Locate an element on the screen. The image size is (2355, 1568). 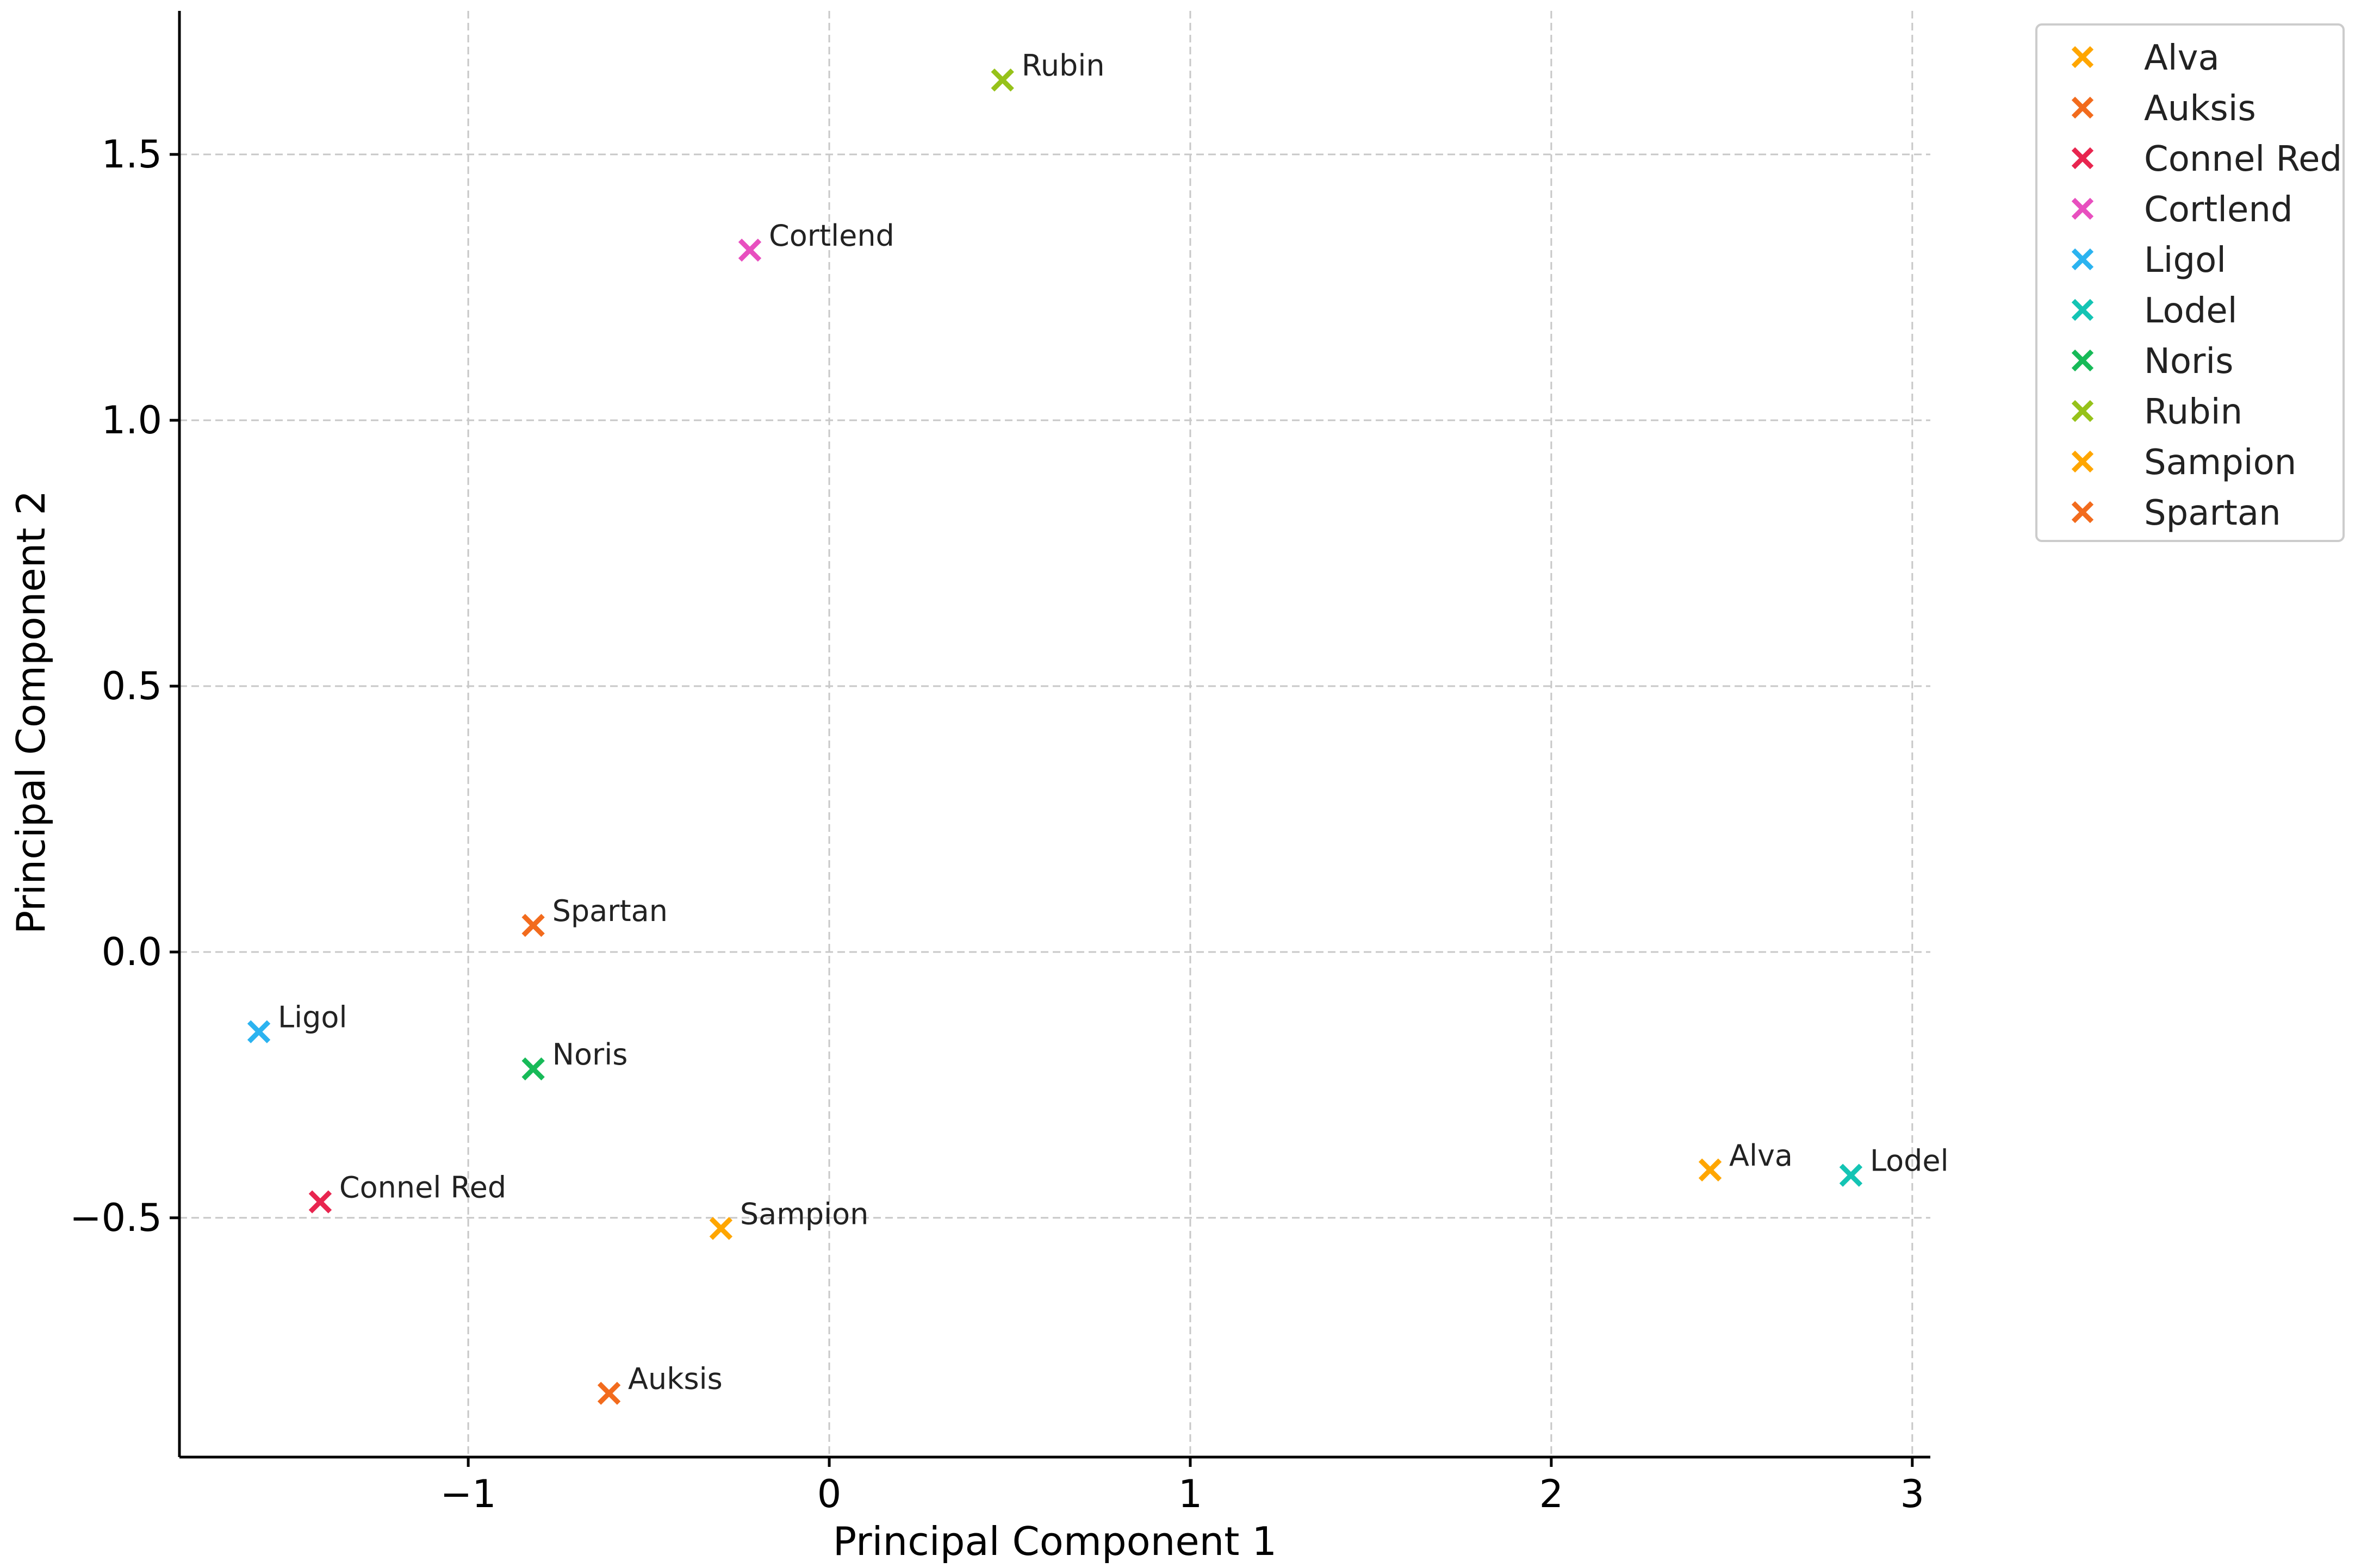
legend-label: Alva is located at coordinates (2182, 58).